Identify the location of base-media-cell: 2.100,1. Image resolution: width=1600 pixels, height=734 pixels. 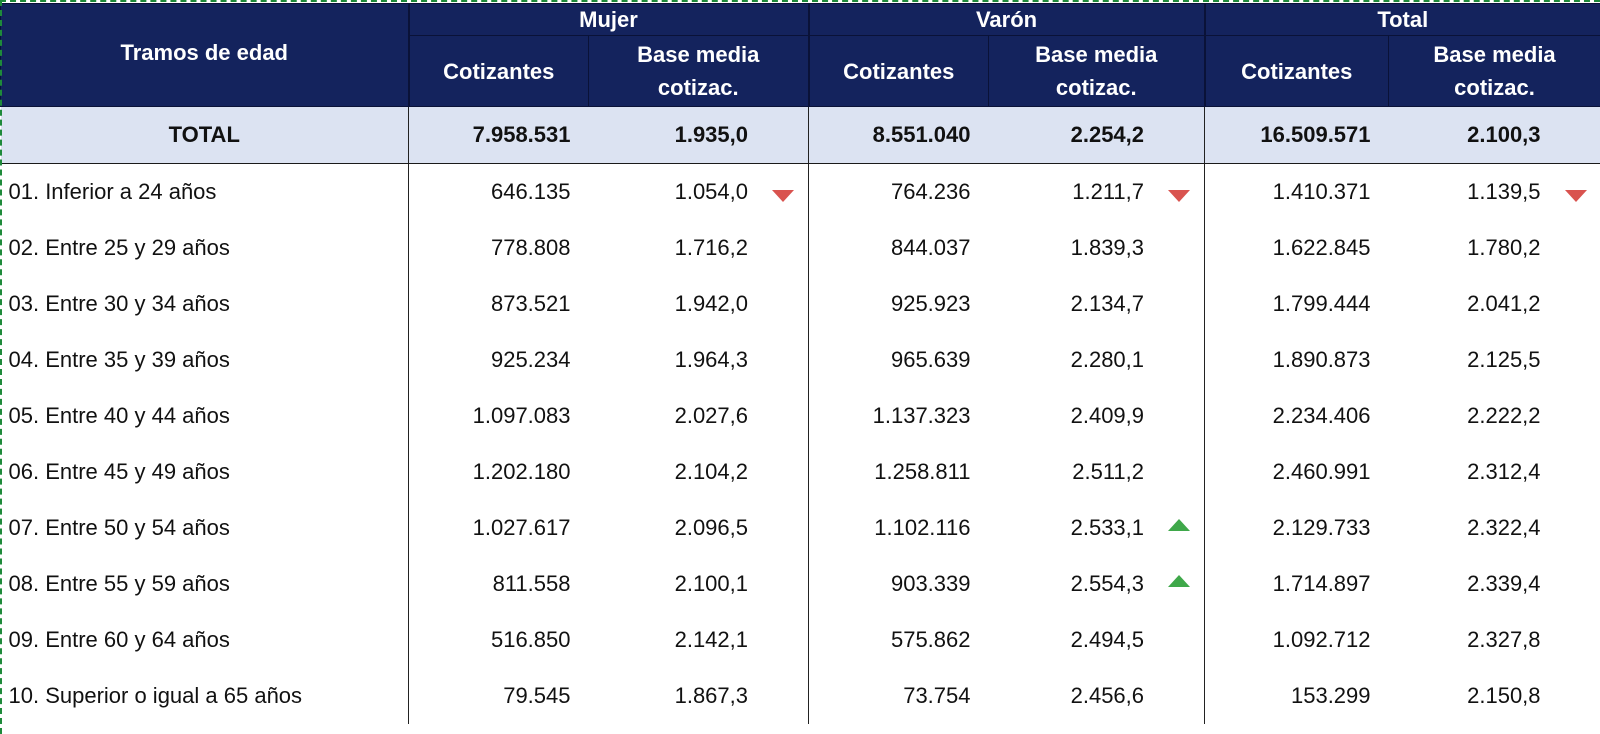
(698, 584).